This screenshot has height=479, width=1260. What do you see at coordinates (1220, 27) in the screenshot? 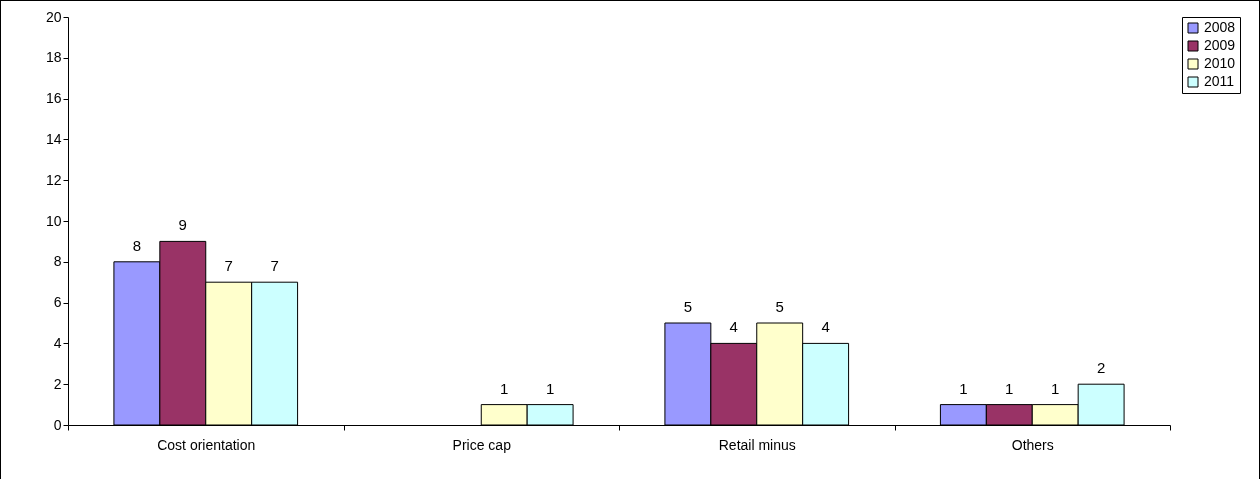
I see `legend-label: 2008` at bounding box center [1220, 27].